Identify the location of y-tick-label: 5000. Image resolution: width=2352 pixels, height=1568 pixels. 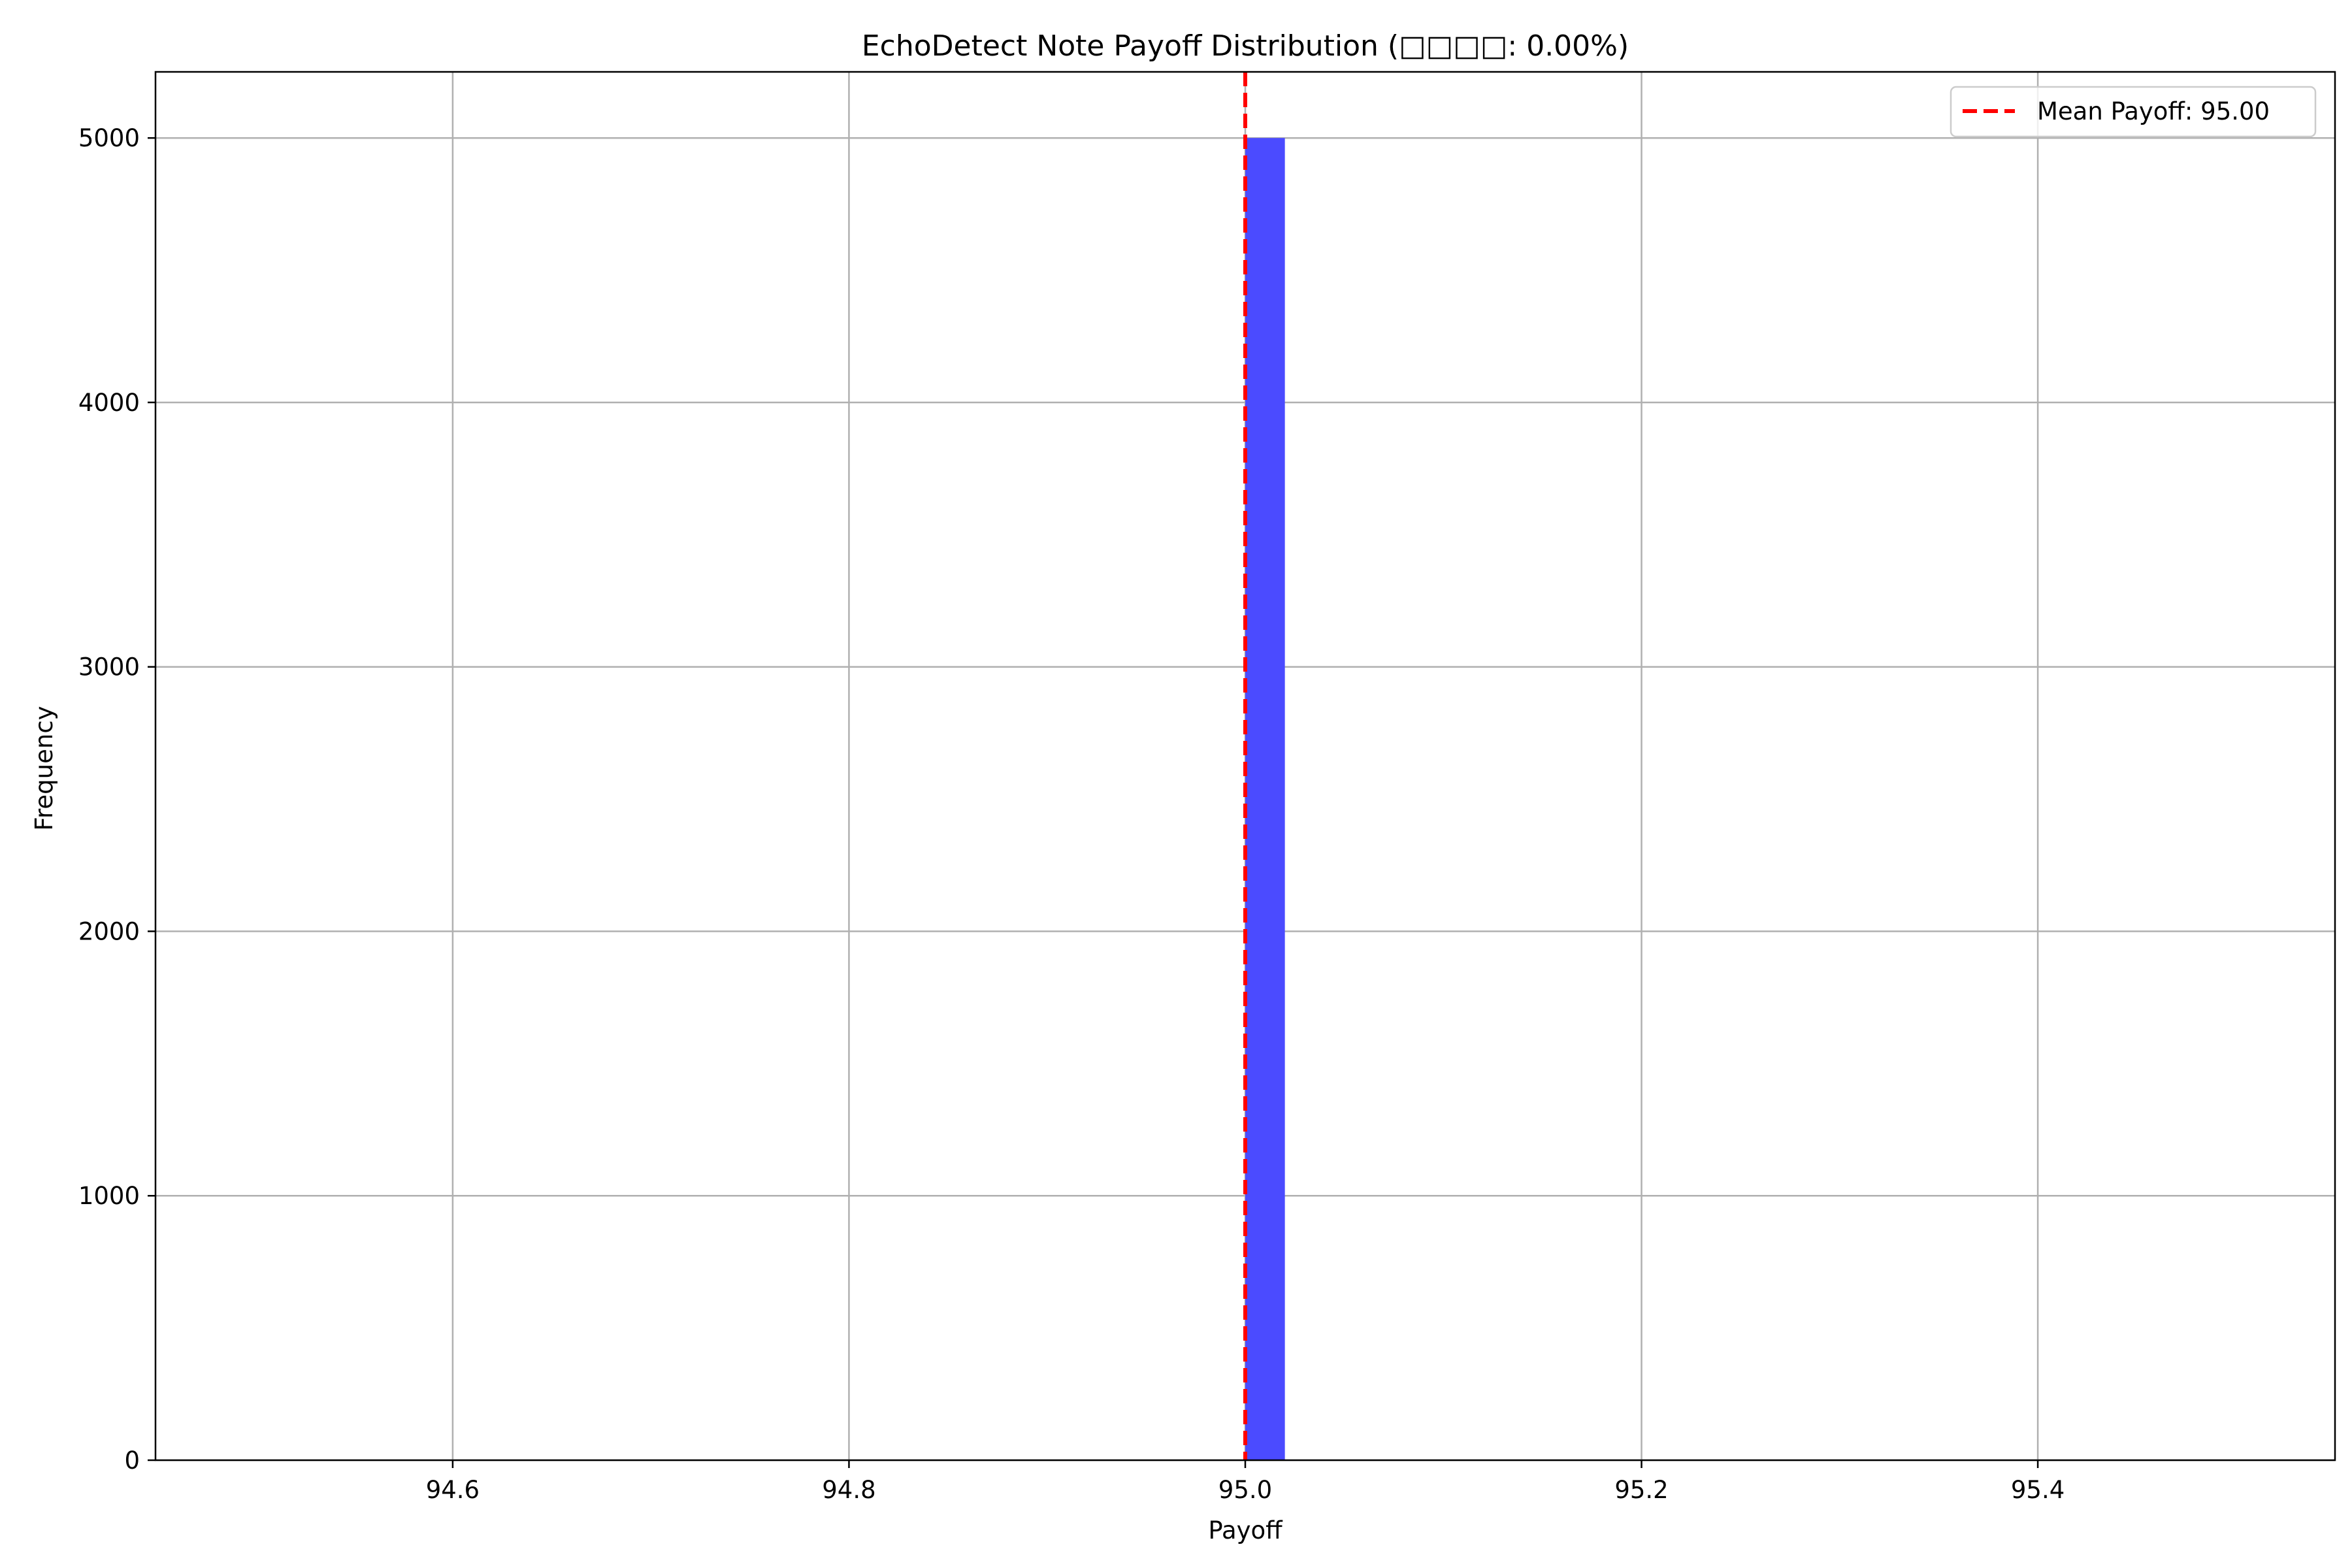
(109, 138).